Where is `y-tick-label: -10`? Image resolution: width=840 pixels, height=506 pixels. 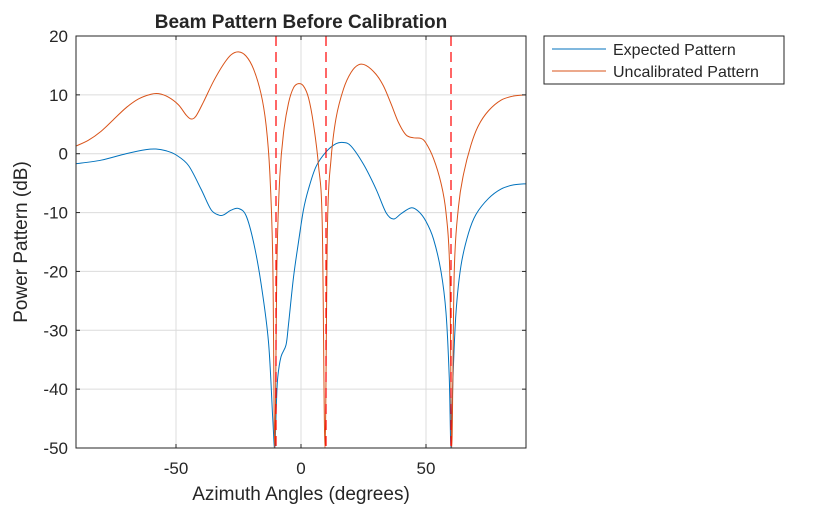 y-tick-label: -10 is located at coordinates (55, 213).